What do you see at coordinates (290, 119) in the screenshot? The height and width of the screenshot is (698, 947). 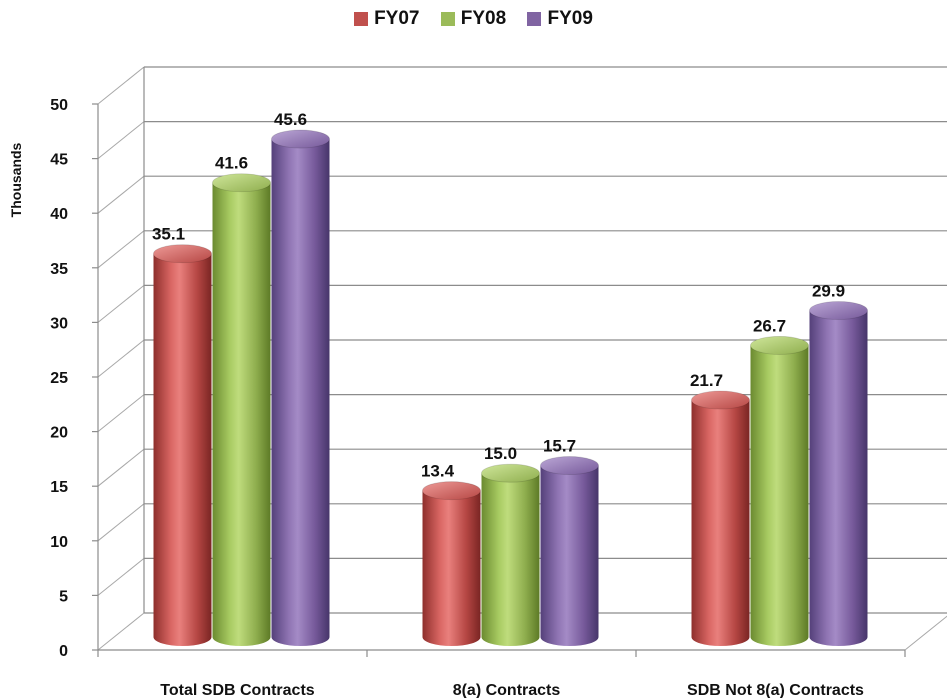 I see `data-label: 45.6` at bounding box center [290, 119].